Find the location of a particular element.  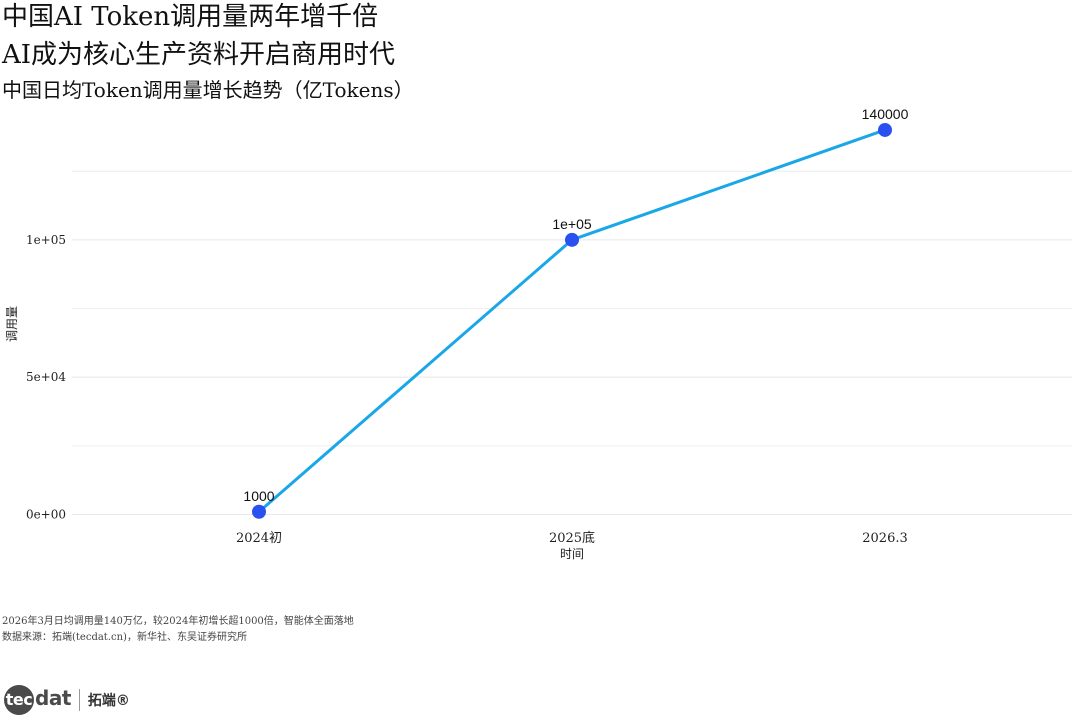

logo-name: 拓端® is located at coordinates (108, 701).